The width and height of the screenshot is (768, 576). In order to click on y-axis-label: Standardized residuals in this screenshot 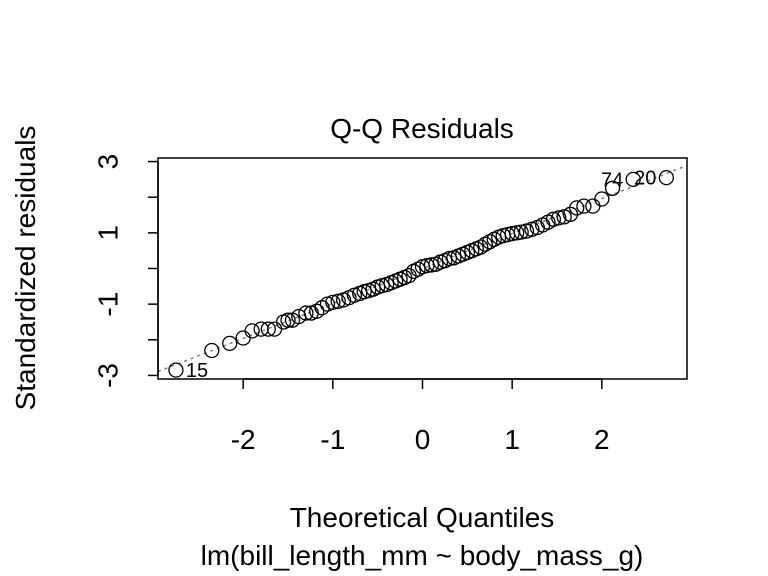, I will do `click(25, 268)`.